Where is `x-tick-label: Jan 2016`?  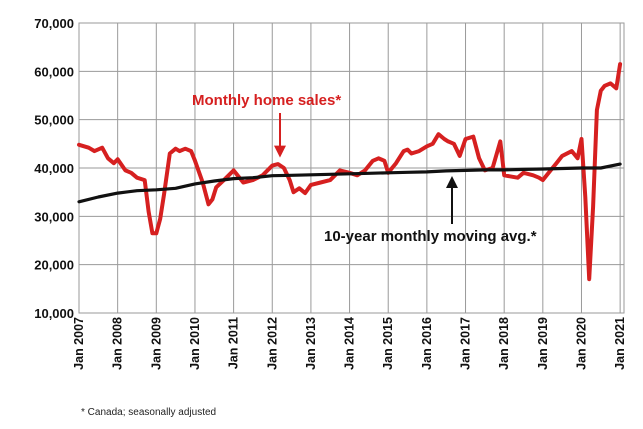 x-tick-label: Jan 2016 is located at coordinates (427, 343).